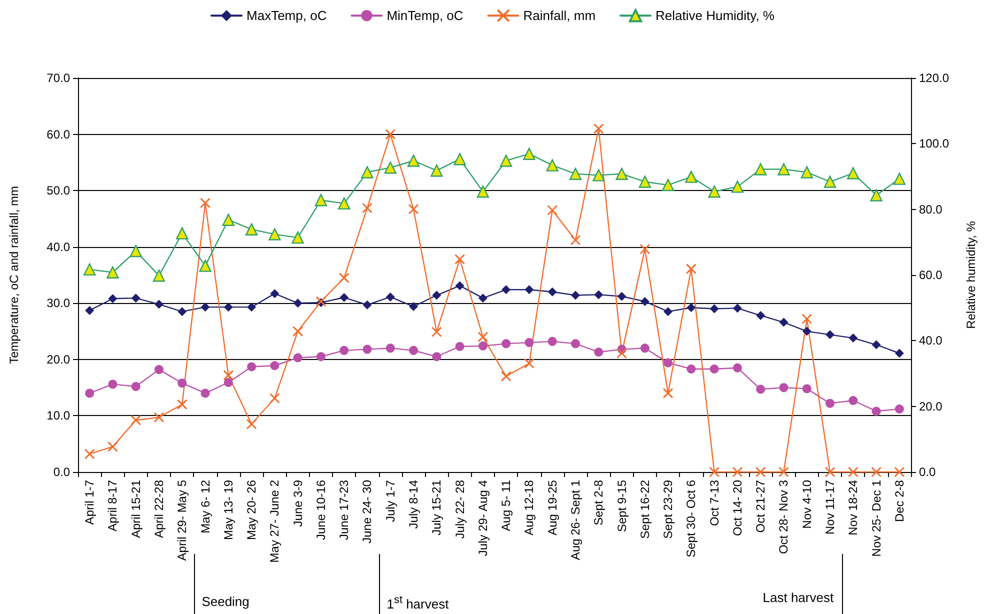 This screenshot has height=614, width=985. What do you see at coordinates (251, 510) in the screenshot?
I see `x-tick-label: May 20- 26` at bounding box center [251, 510].